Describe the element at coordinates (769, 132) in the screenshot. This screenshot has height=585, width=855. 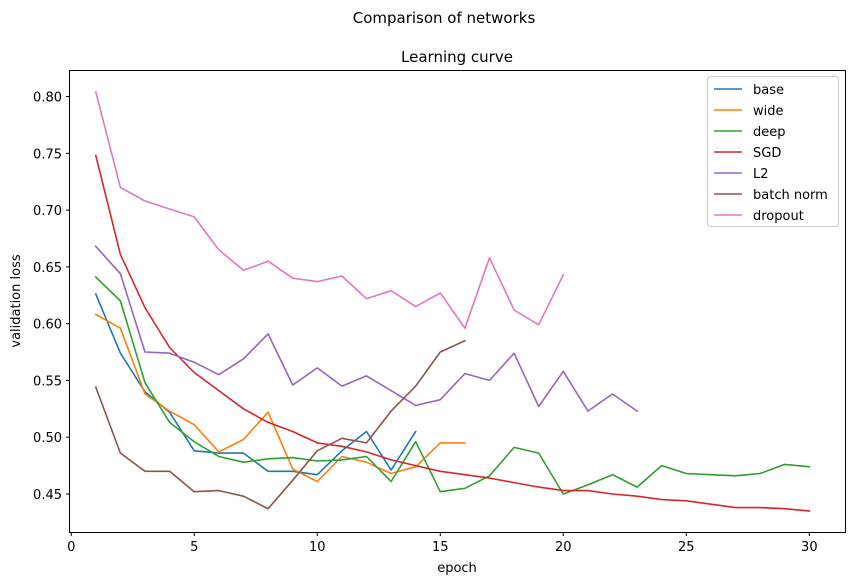
I see `legend-label: deep` at that location.